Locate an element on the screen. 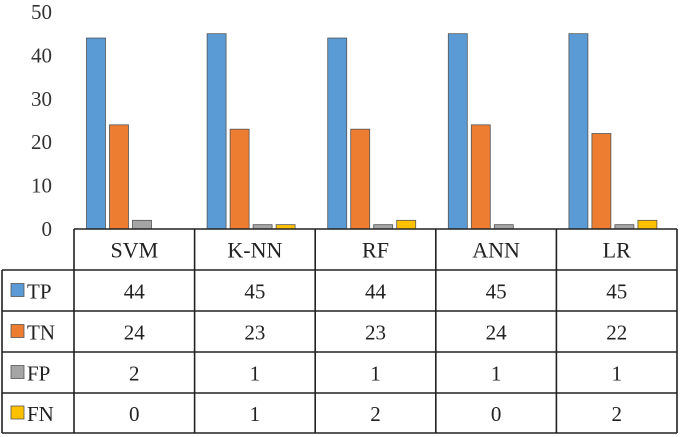 The image size is (685, 437). data-label-tp-ann: 45 is located at coordinates (496, 292).